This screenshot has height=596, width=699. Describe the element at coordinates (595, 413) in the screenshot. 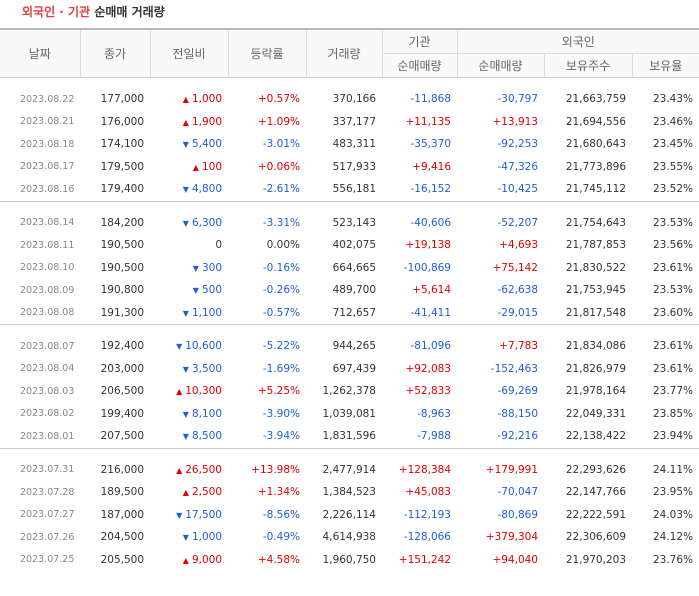

I see `cell-holdings: 22,049,331` at that location.